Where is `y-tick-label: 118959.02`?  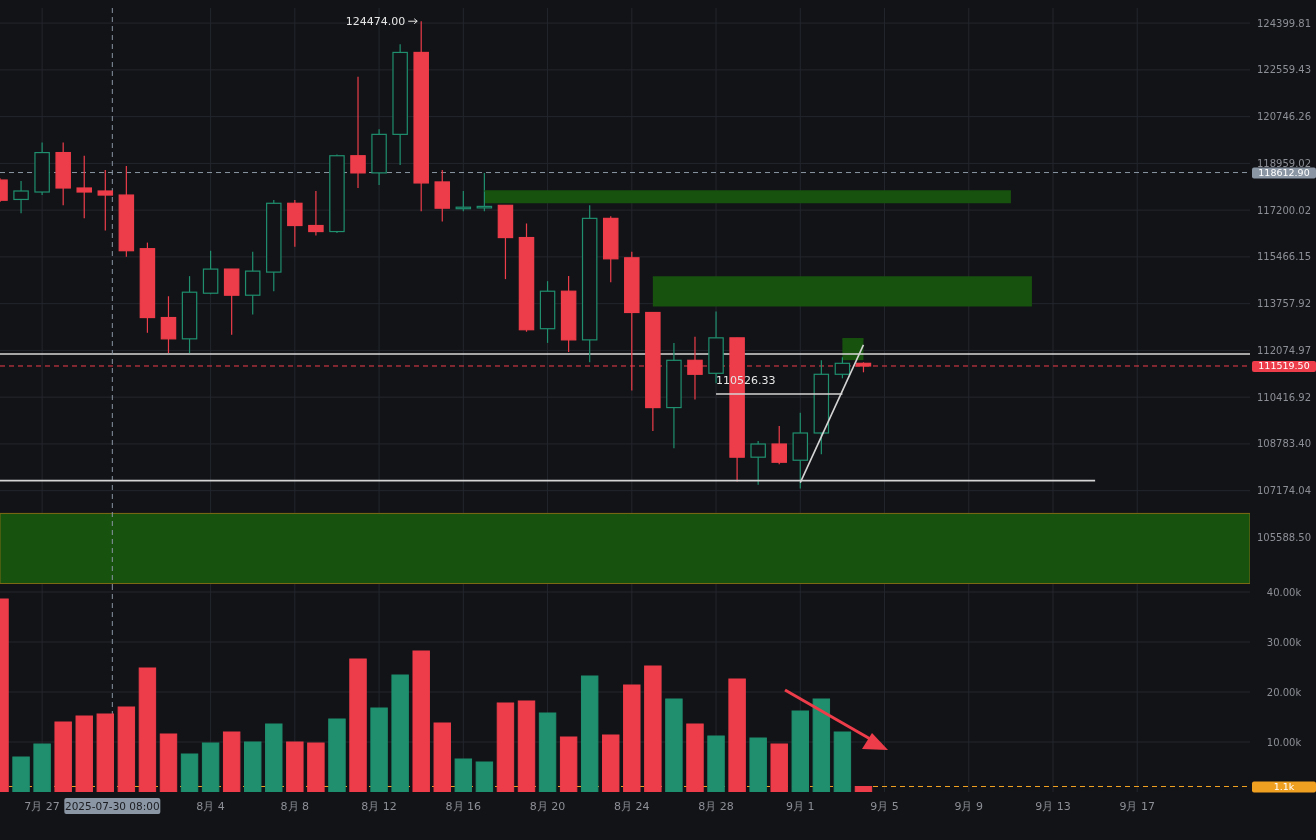 y-tick-label: 118959.02 is located at coordinates (1284, 163).